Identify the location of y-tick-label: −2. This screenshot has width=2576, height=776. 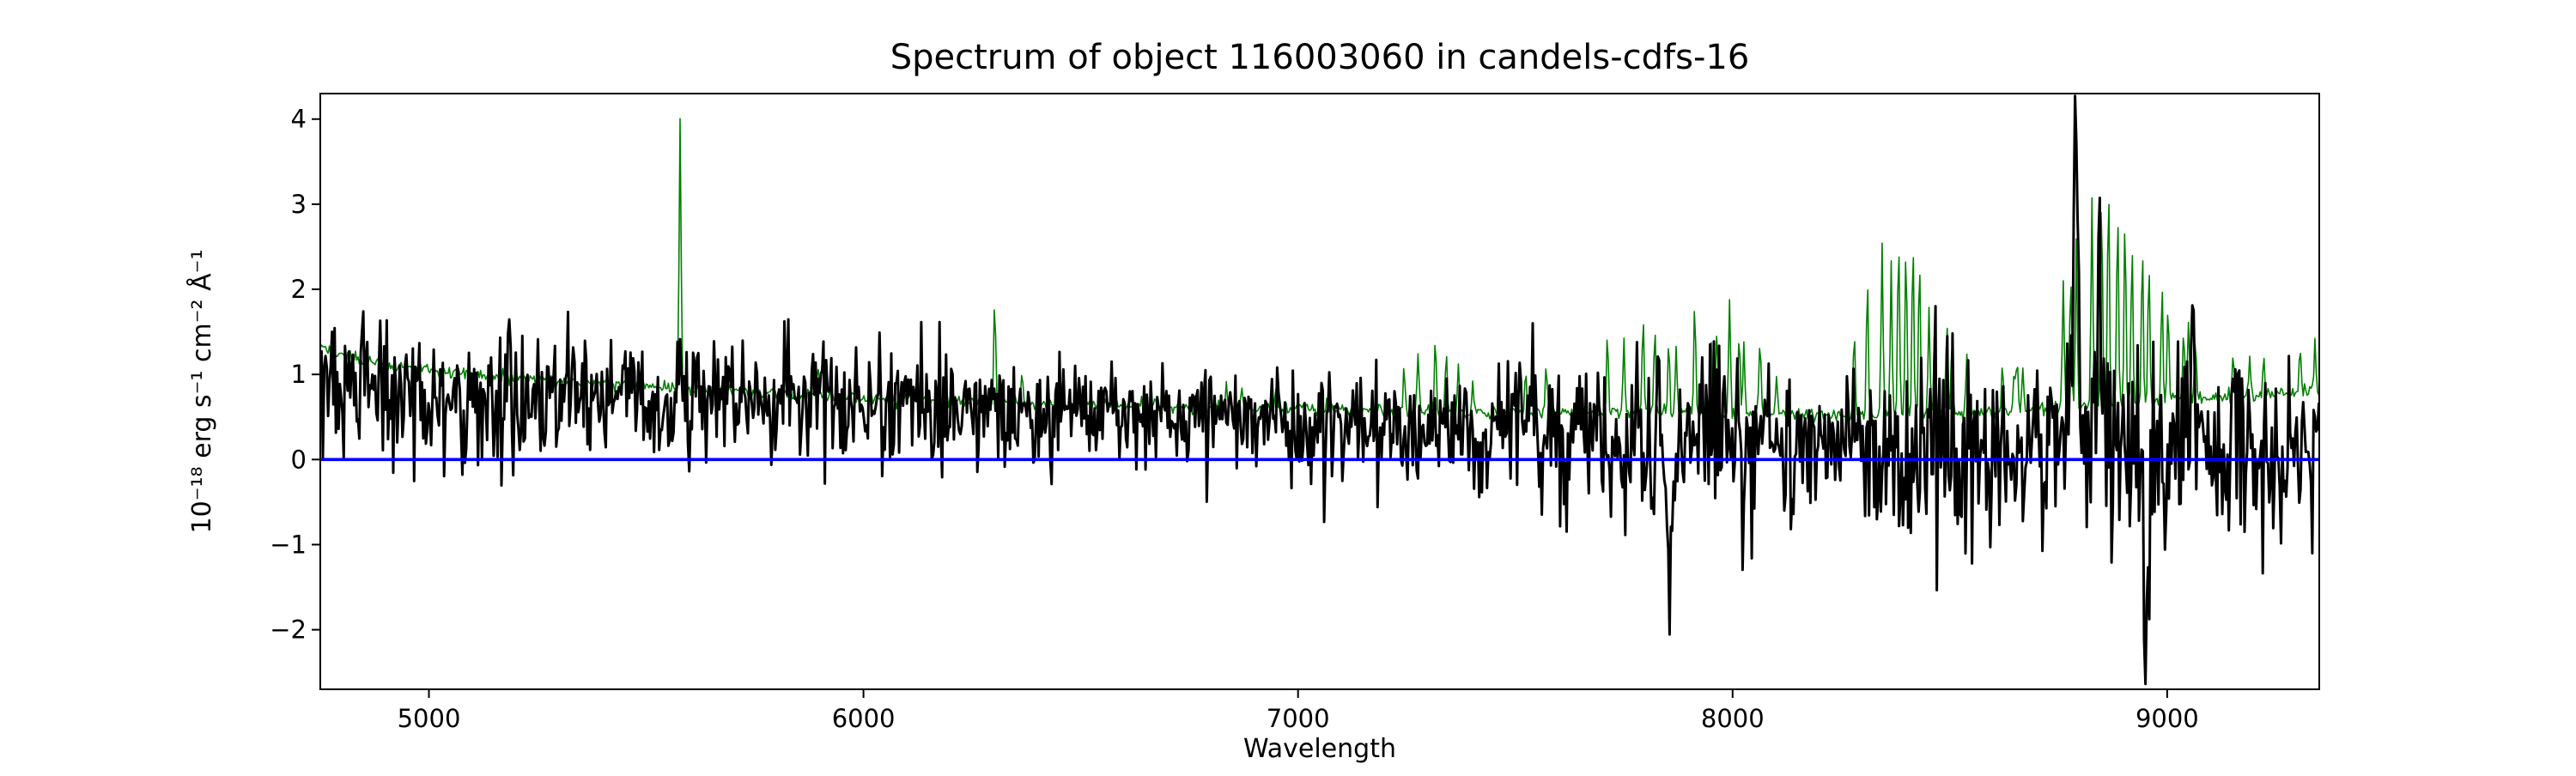
(289, 630).